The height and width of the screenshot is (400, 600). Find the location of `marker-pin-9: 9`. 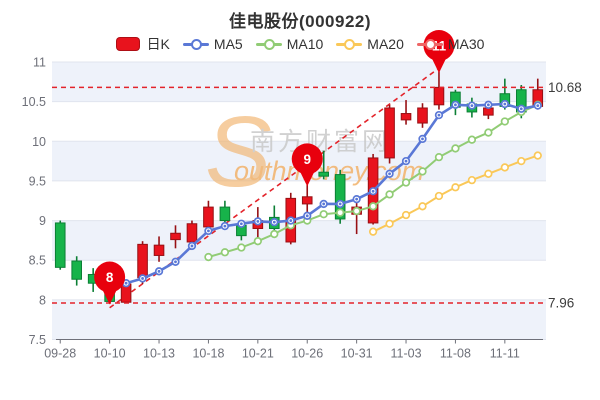

marker-pin-9: 9 is located at coordinates (307, 165).